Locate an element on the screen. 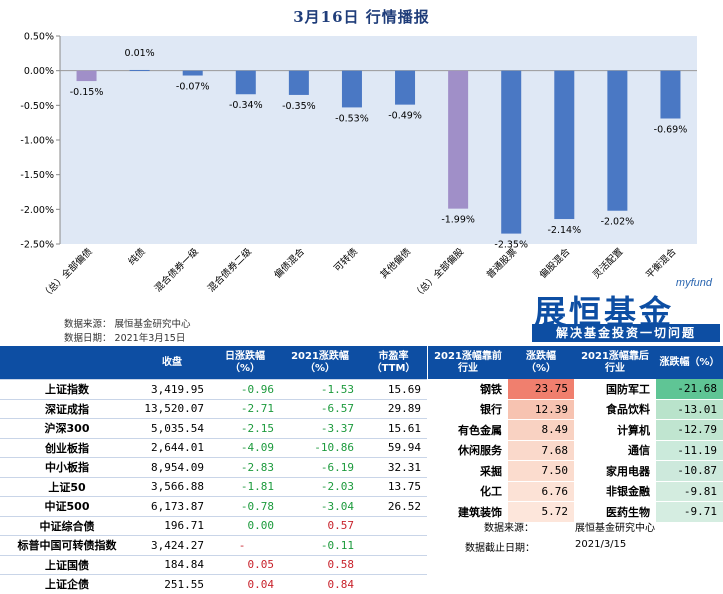 This screenshot has width=723, height=594. index-close: 3,419.95 is located at coordinates (172, 389).